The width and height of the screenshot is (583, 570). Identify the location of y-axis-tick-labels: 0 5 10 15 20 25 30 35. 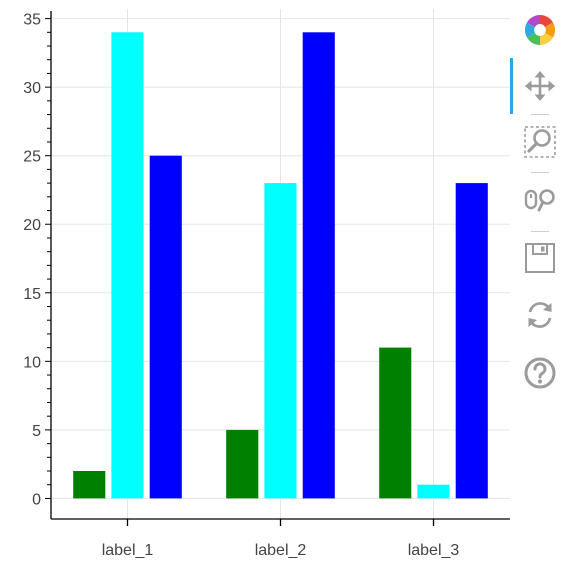
(32, 260).